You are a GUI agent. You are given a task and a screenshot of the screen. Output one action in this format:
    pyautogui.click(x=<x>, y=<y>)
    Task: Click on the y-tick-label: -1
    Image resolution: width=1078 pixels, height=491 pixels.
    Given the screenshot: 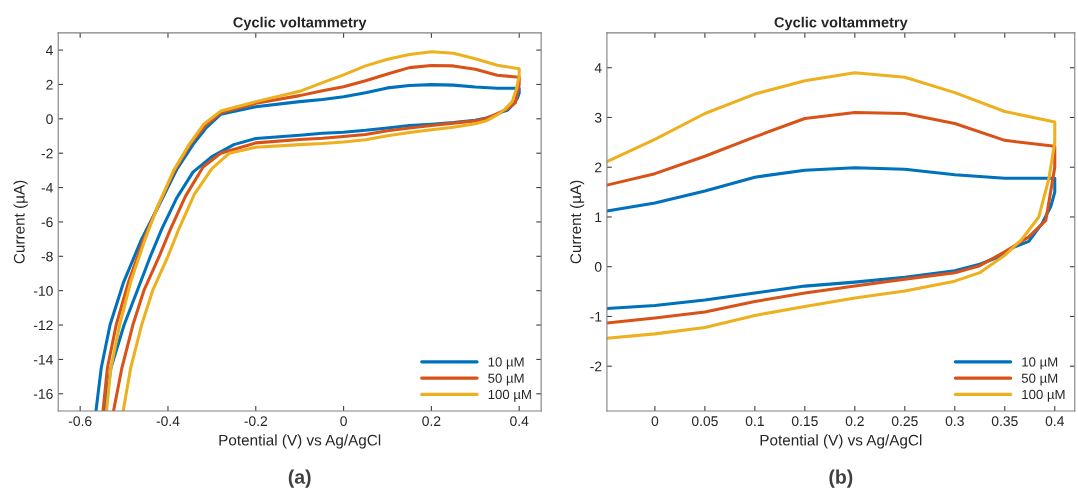 What is the action you would take?
    pyautogui.click(x=596, y=316)
    